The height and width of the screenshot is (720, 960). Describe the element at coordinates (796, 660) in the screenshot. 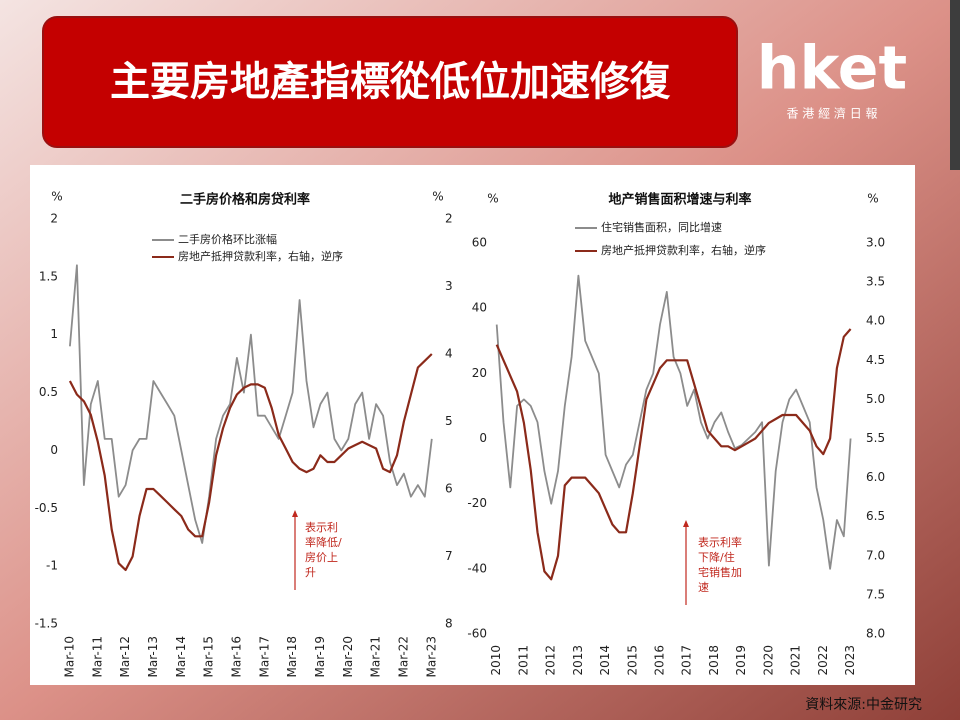

I see `x-tick-label: 2021` at that location.